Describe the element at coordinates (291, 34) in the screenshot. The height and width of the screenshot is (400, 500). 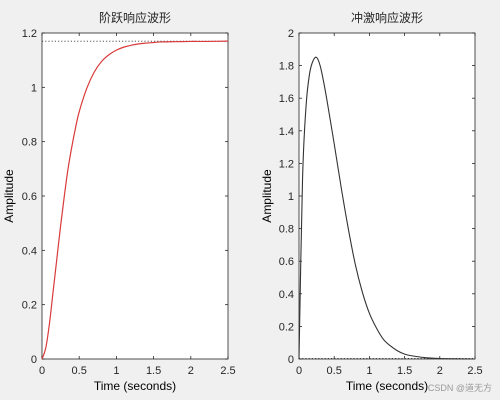
I see `y-tick-label: 2` at that location.